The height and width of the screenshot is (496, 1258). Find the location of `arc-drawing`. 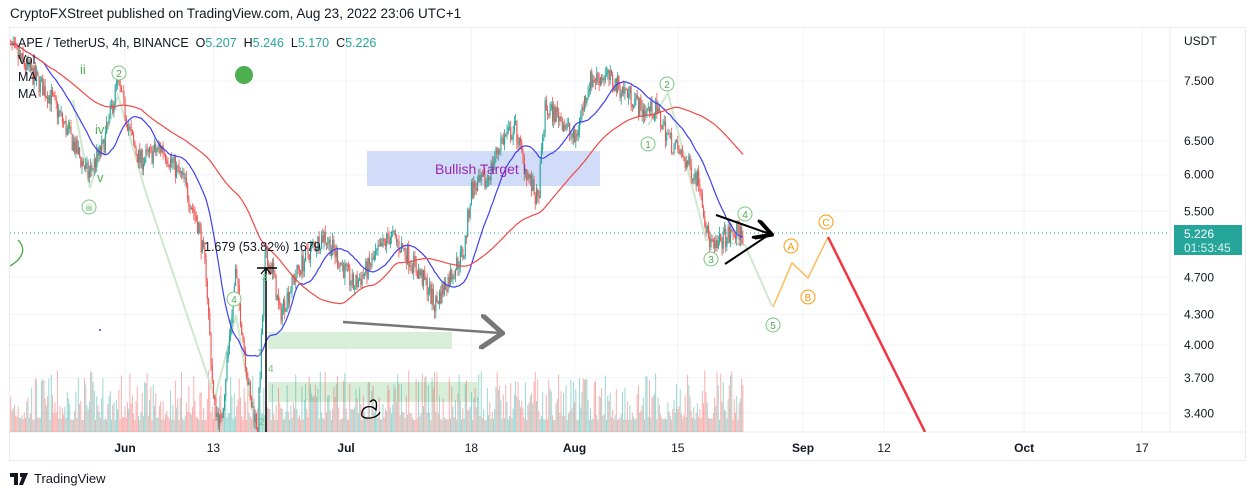

arc-drawing is located at coordinates (17, 253).